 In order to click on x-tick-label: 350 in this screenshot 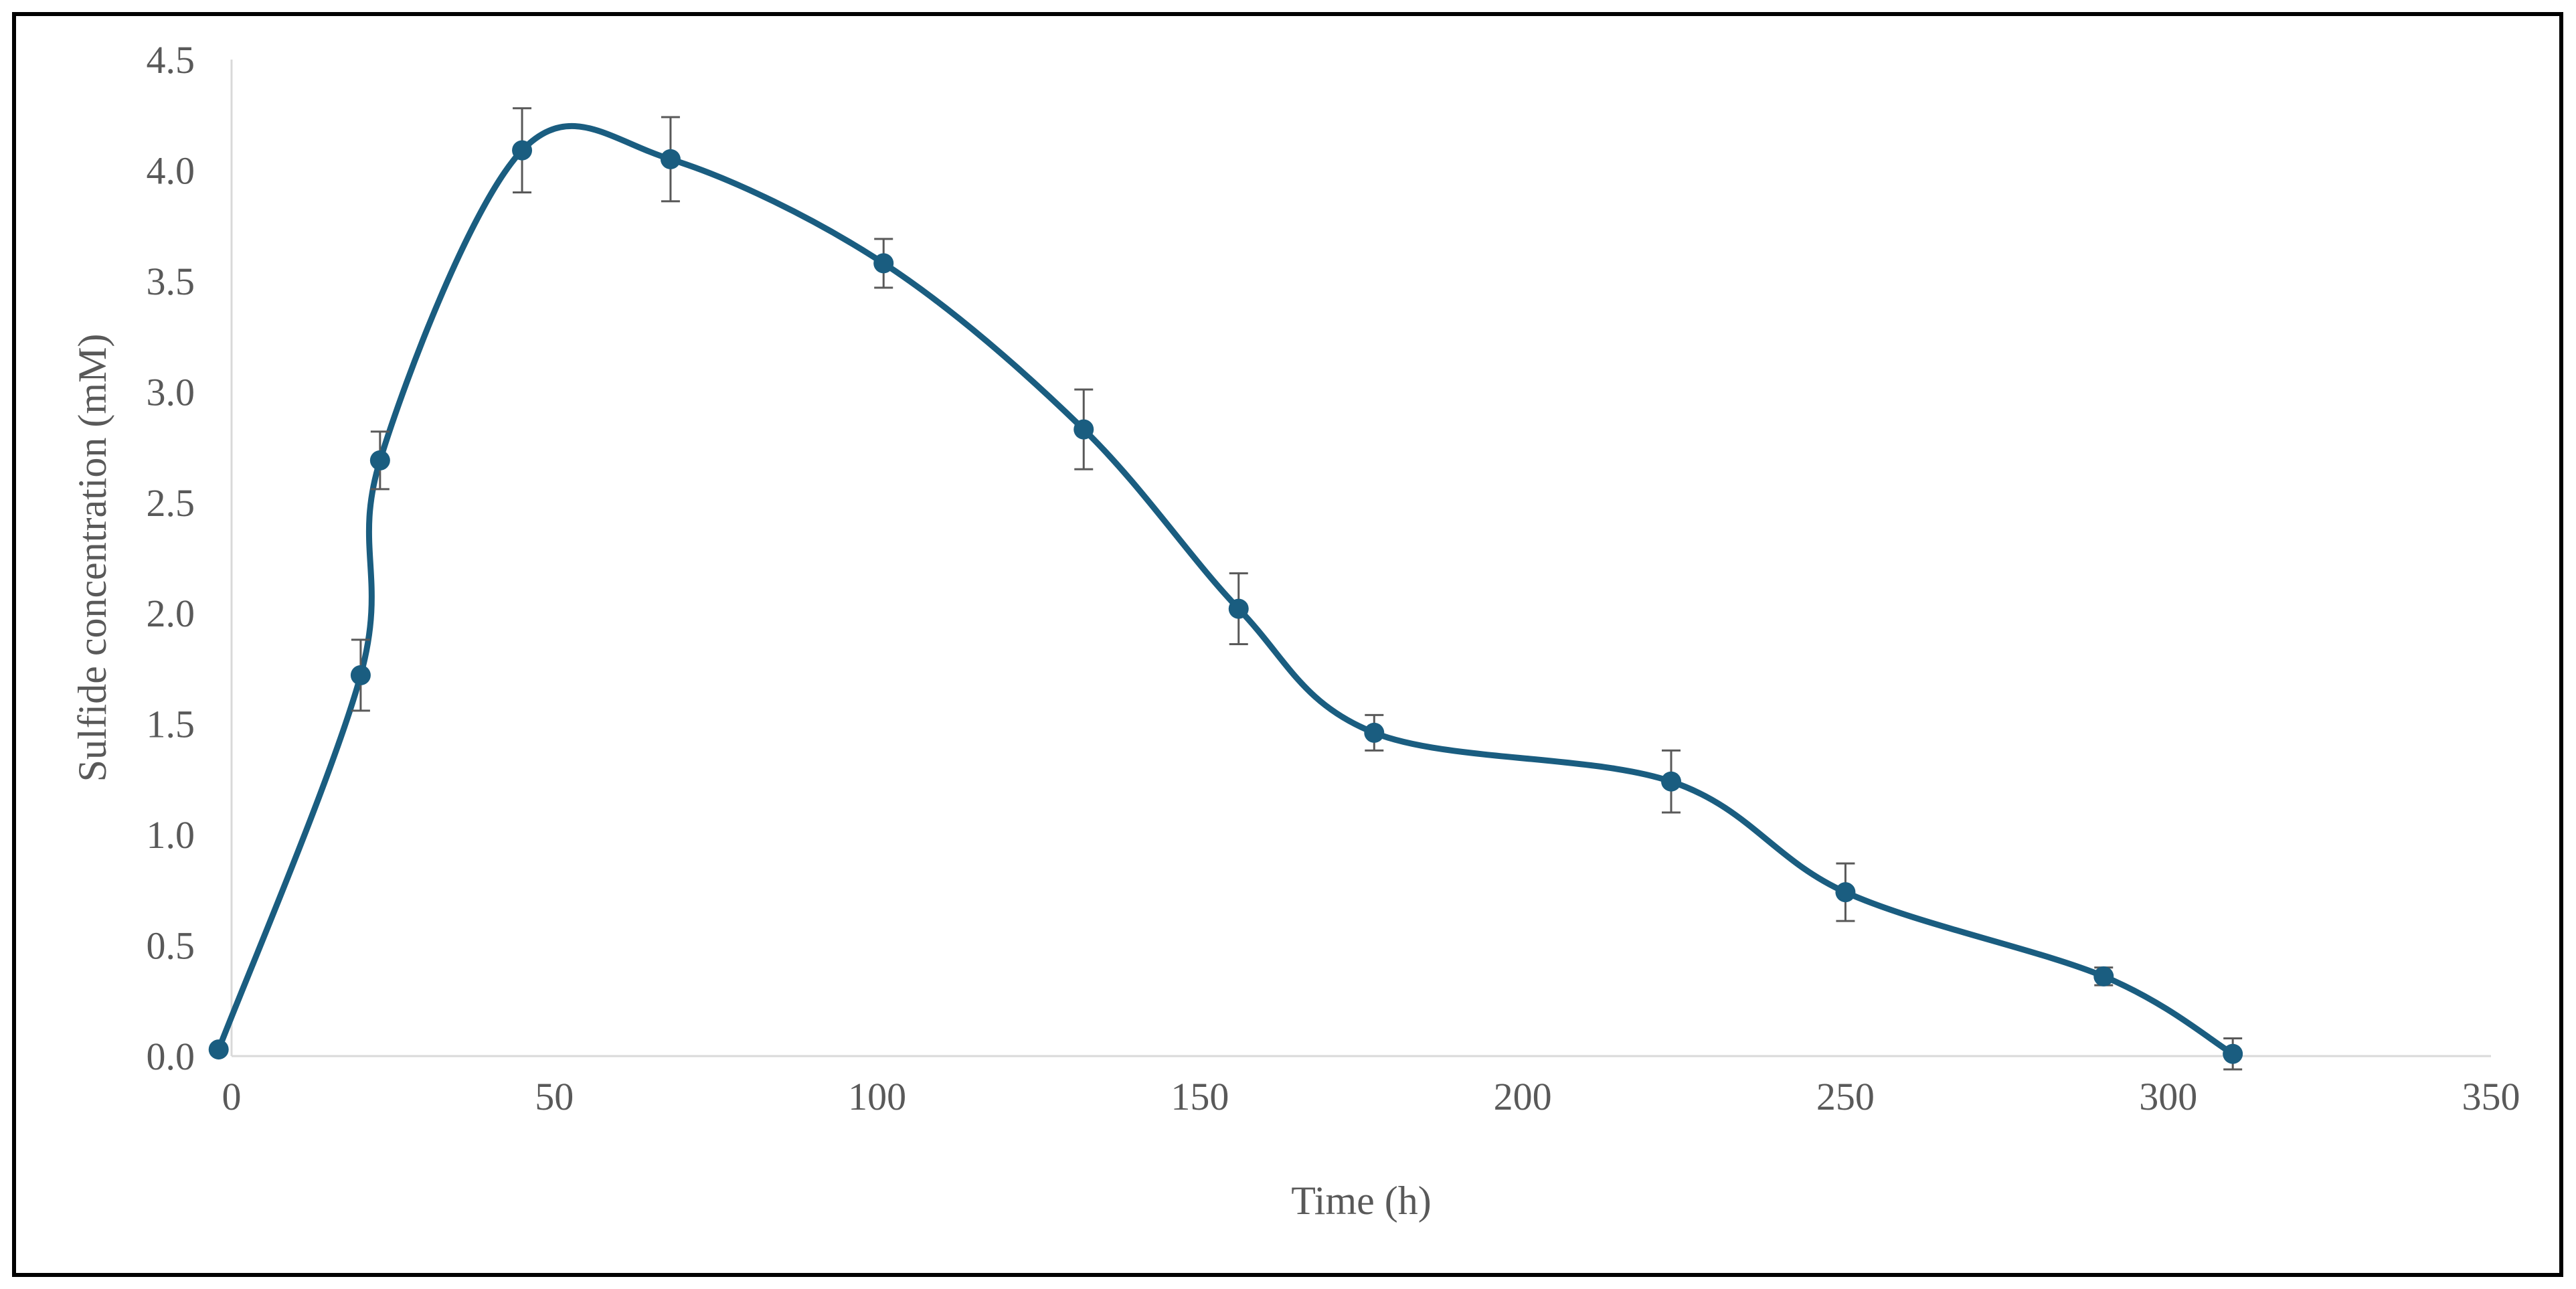, I will do `click(2491, 1096)`.